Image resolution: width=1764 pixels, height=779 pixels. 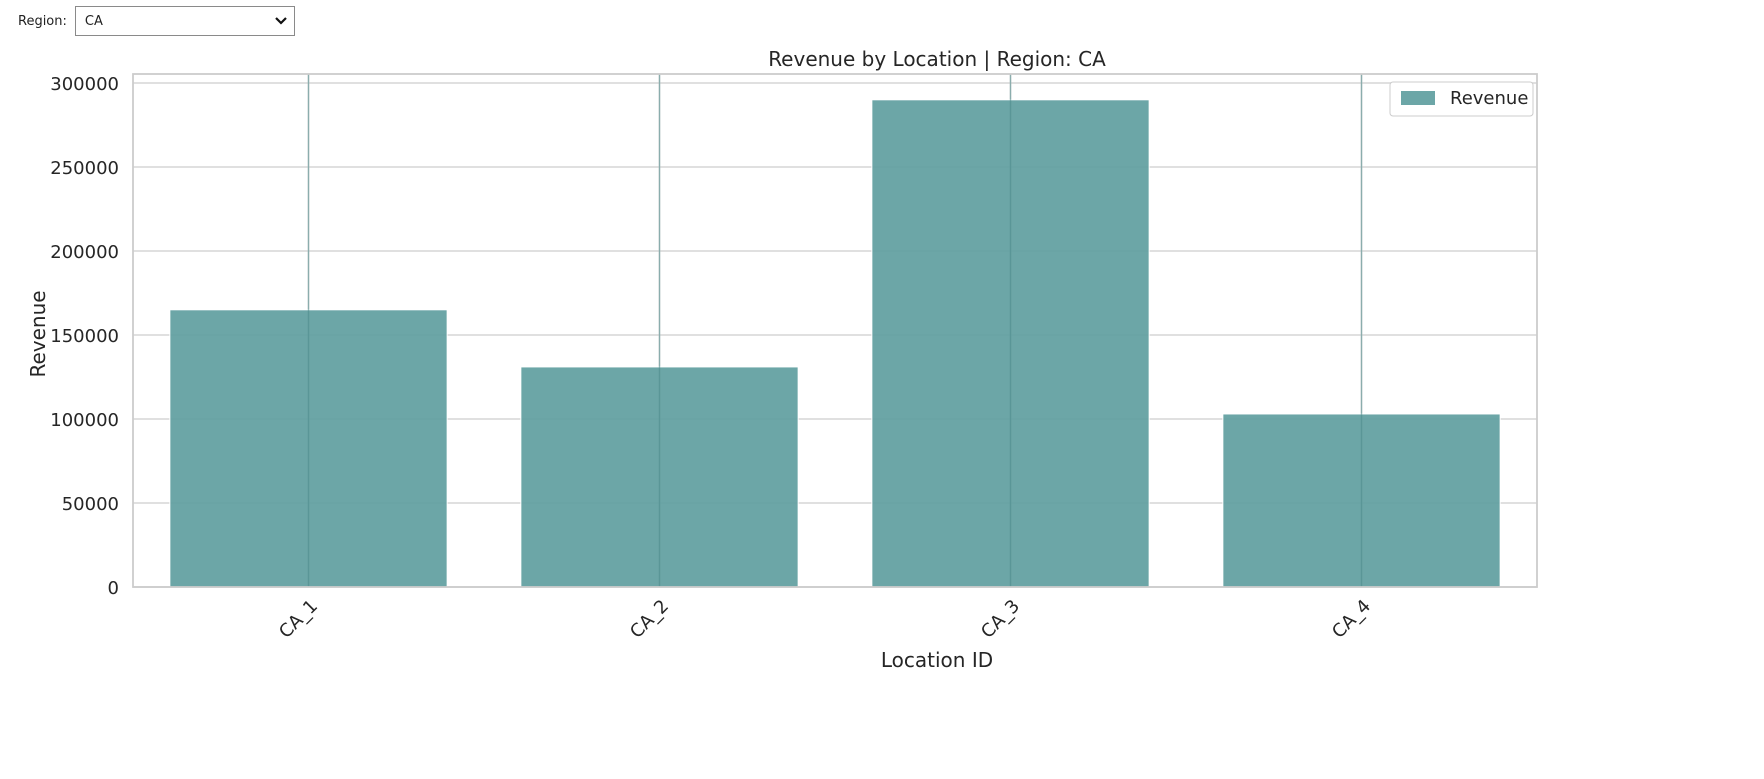 I want to click on legend-label: Revenue, so click(x=1489, y=98).